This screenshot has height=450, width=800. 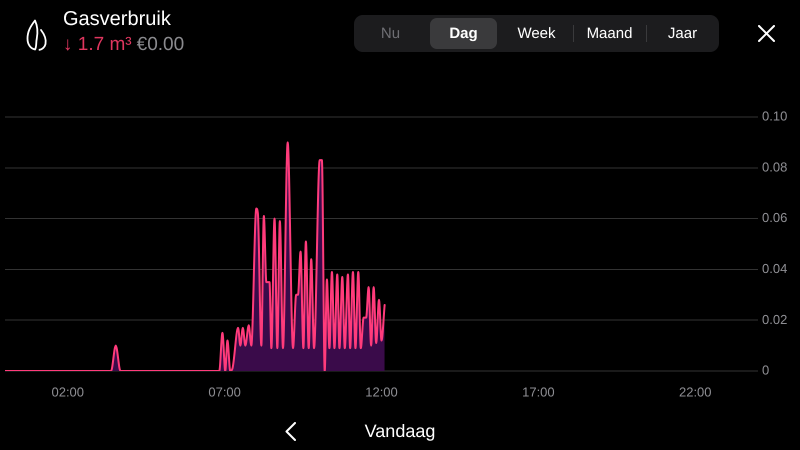 What do you see at coordinates (775, 166) in the screenshot?
I see `y-tick-label: 0.08` at bounding box center [775, 166].